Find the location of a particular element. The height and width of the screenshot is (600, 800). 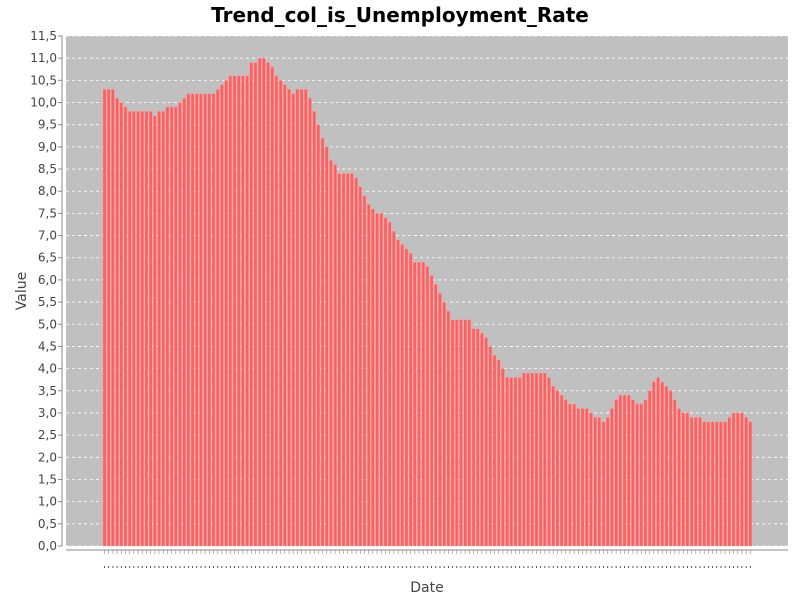

x-axis-label: Date is located at coordinates (426, 588).